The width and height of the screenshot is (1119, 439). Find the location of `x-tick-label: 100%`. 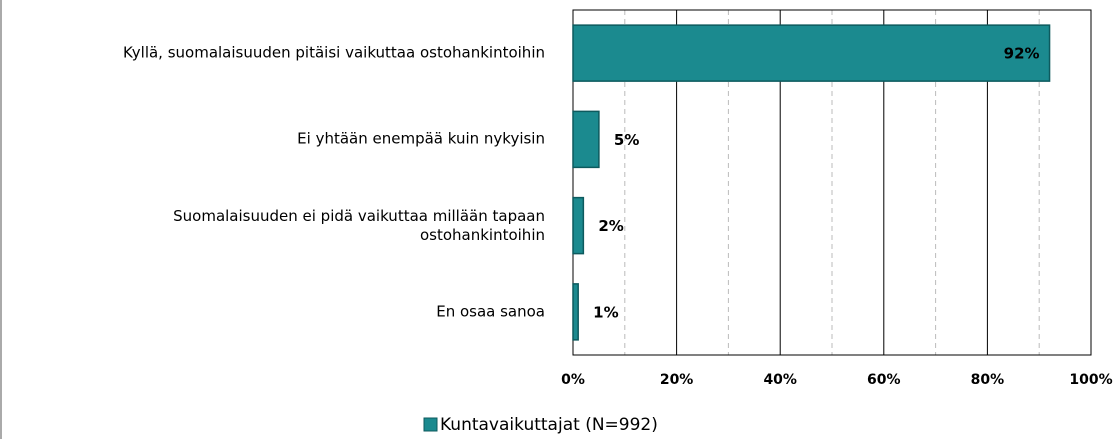

x-tick-label: 100% is located at coordinates (1090, 380).